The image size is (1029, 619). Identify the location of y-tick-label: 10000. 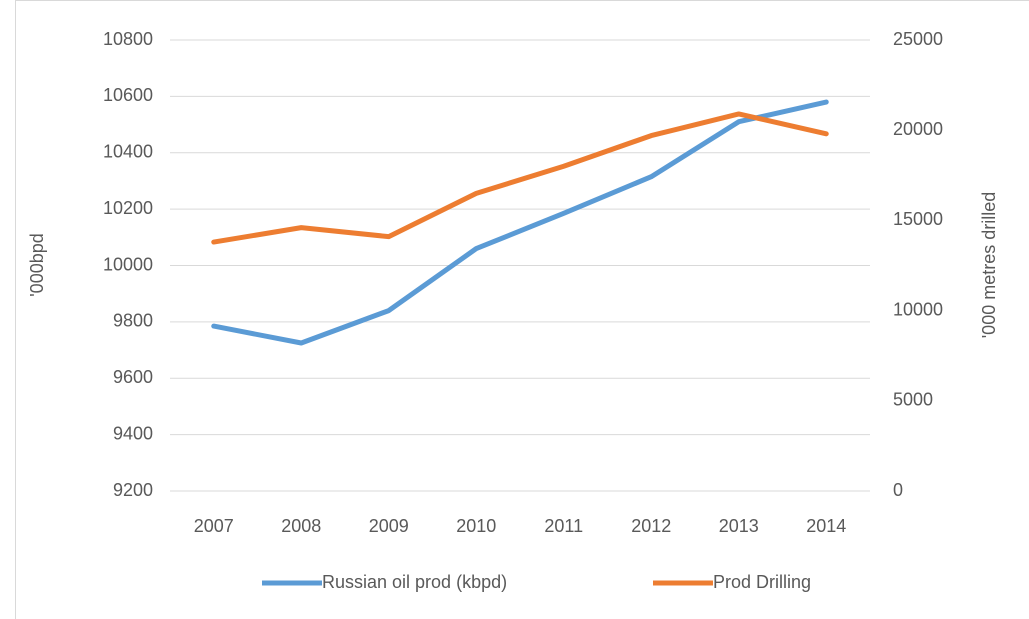
(128, 264).